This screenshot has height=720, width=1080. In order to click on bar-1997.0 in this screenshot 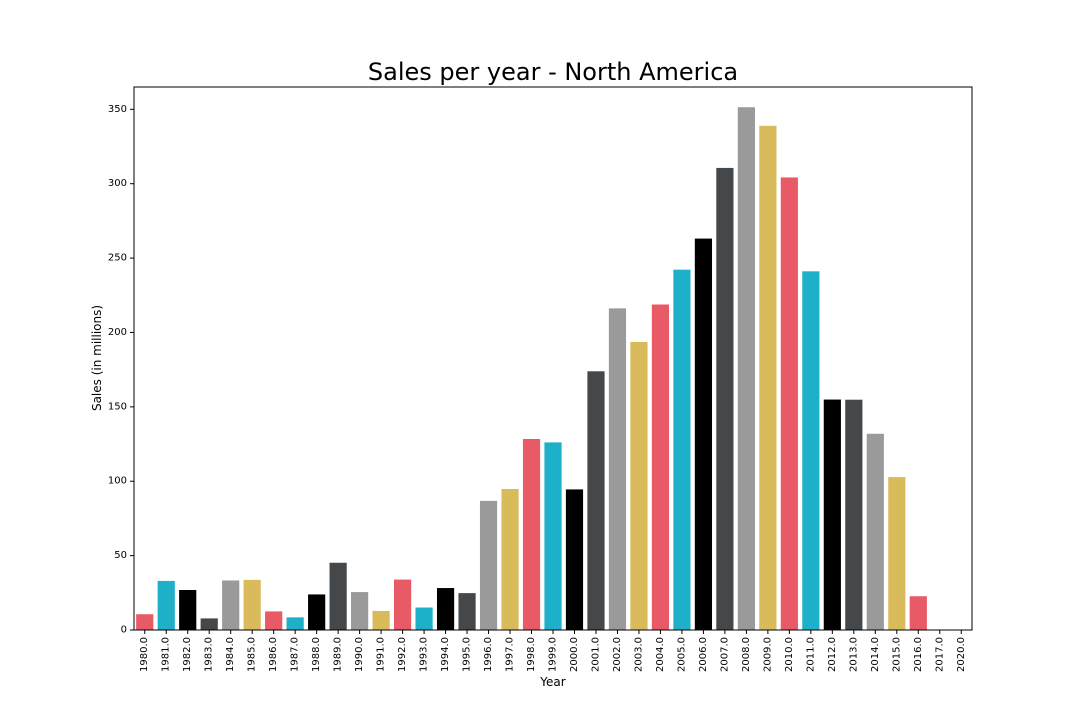, I will do `click(510, 559)`.